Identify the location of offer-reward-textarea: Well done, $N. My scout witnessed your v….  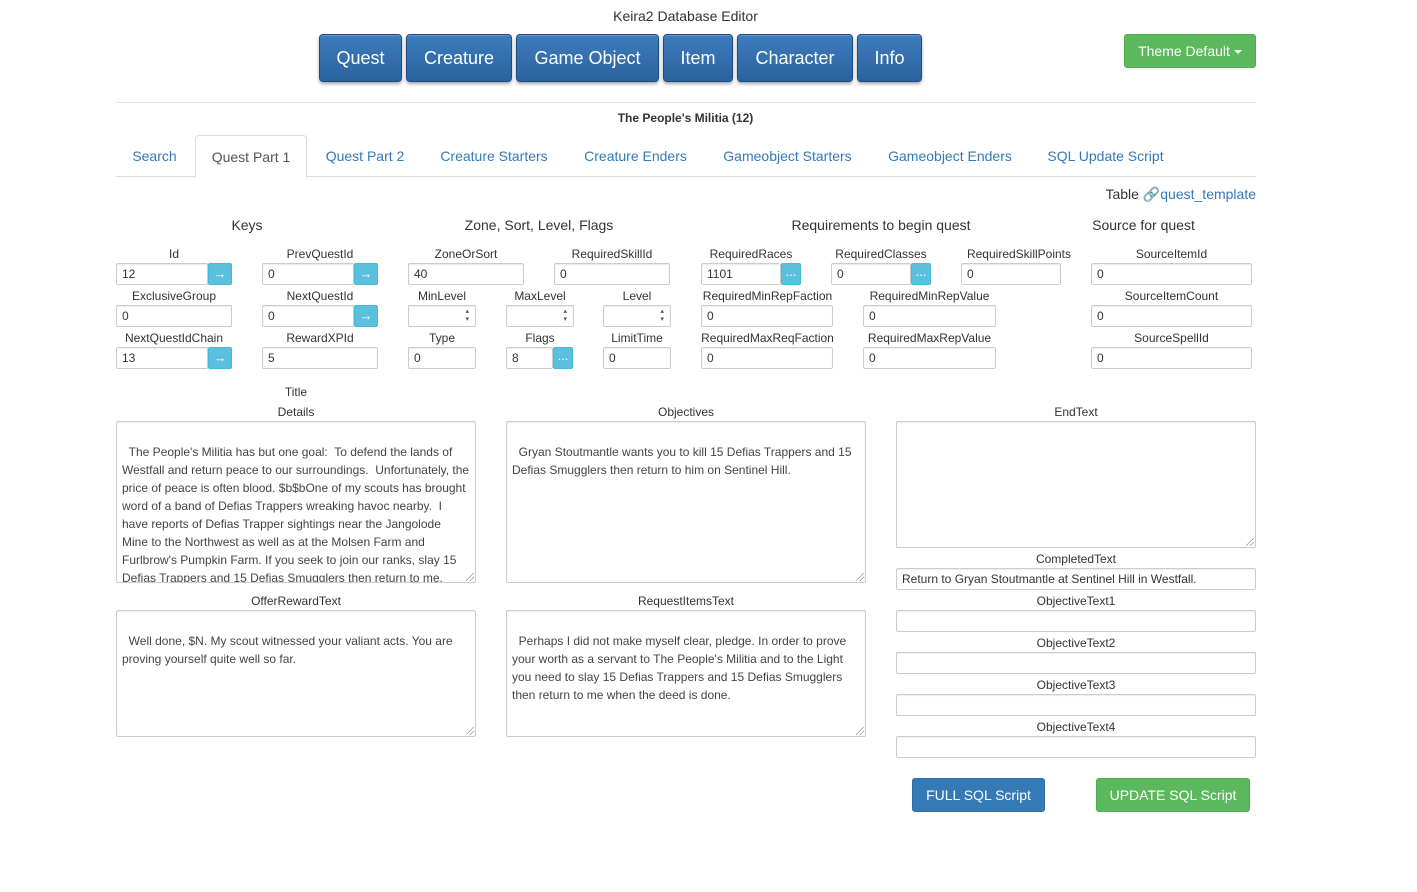
(296, 673).